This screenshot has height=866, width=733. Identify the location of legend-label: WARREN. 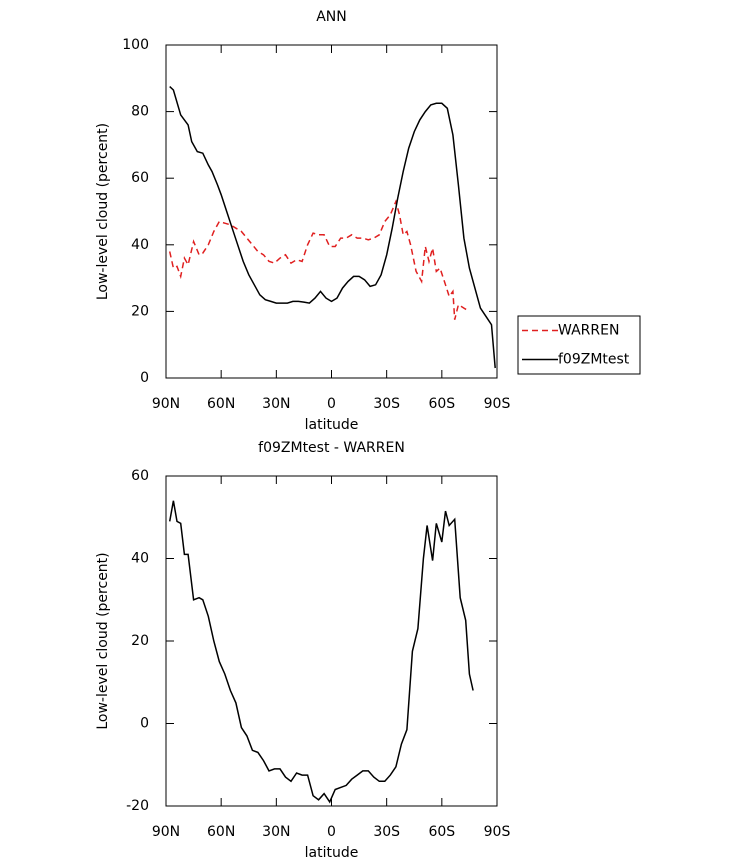
(588, 331).